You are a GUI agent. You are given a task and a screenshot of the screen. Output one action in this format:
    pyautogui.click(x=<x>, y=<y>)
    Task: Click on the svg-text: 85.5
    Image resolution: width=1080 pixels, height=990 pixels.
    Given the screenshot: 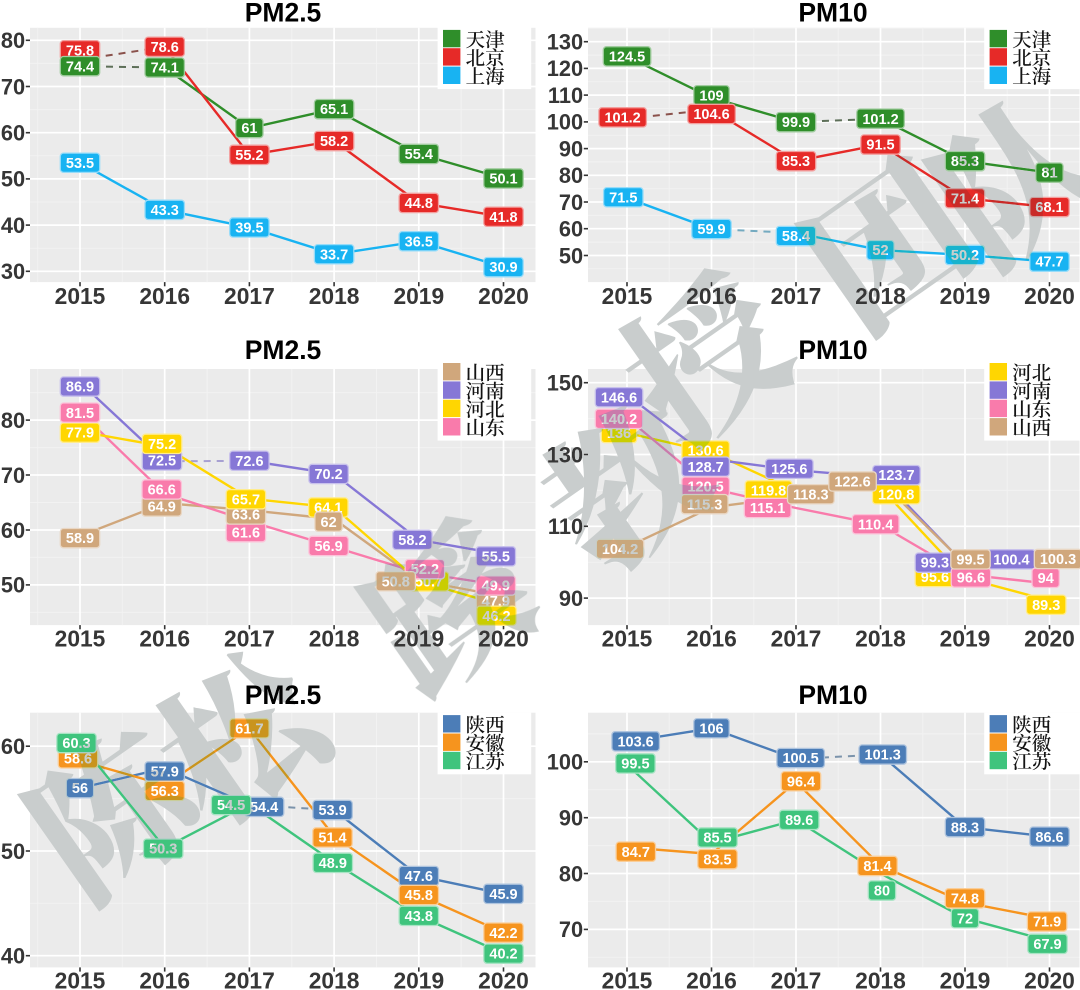 What is the action you would take?
    pyautogui.click(x=717, y=839)
    